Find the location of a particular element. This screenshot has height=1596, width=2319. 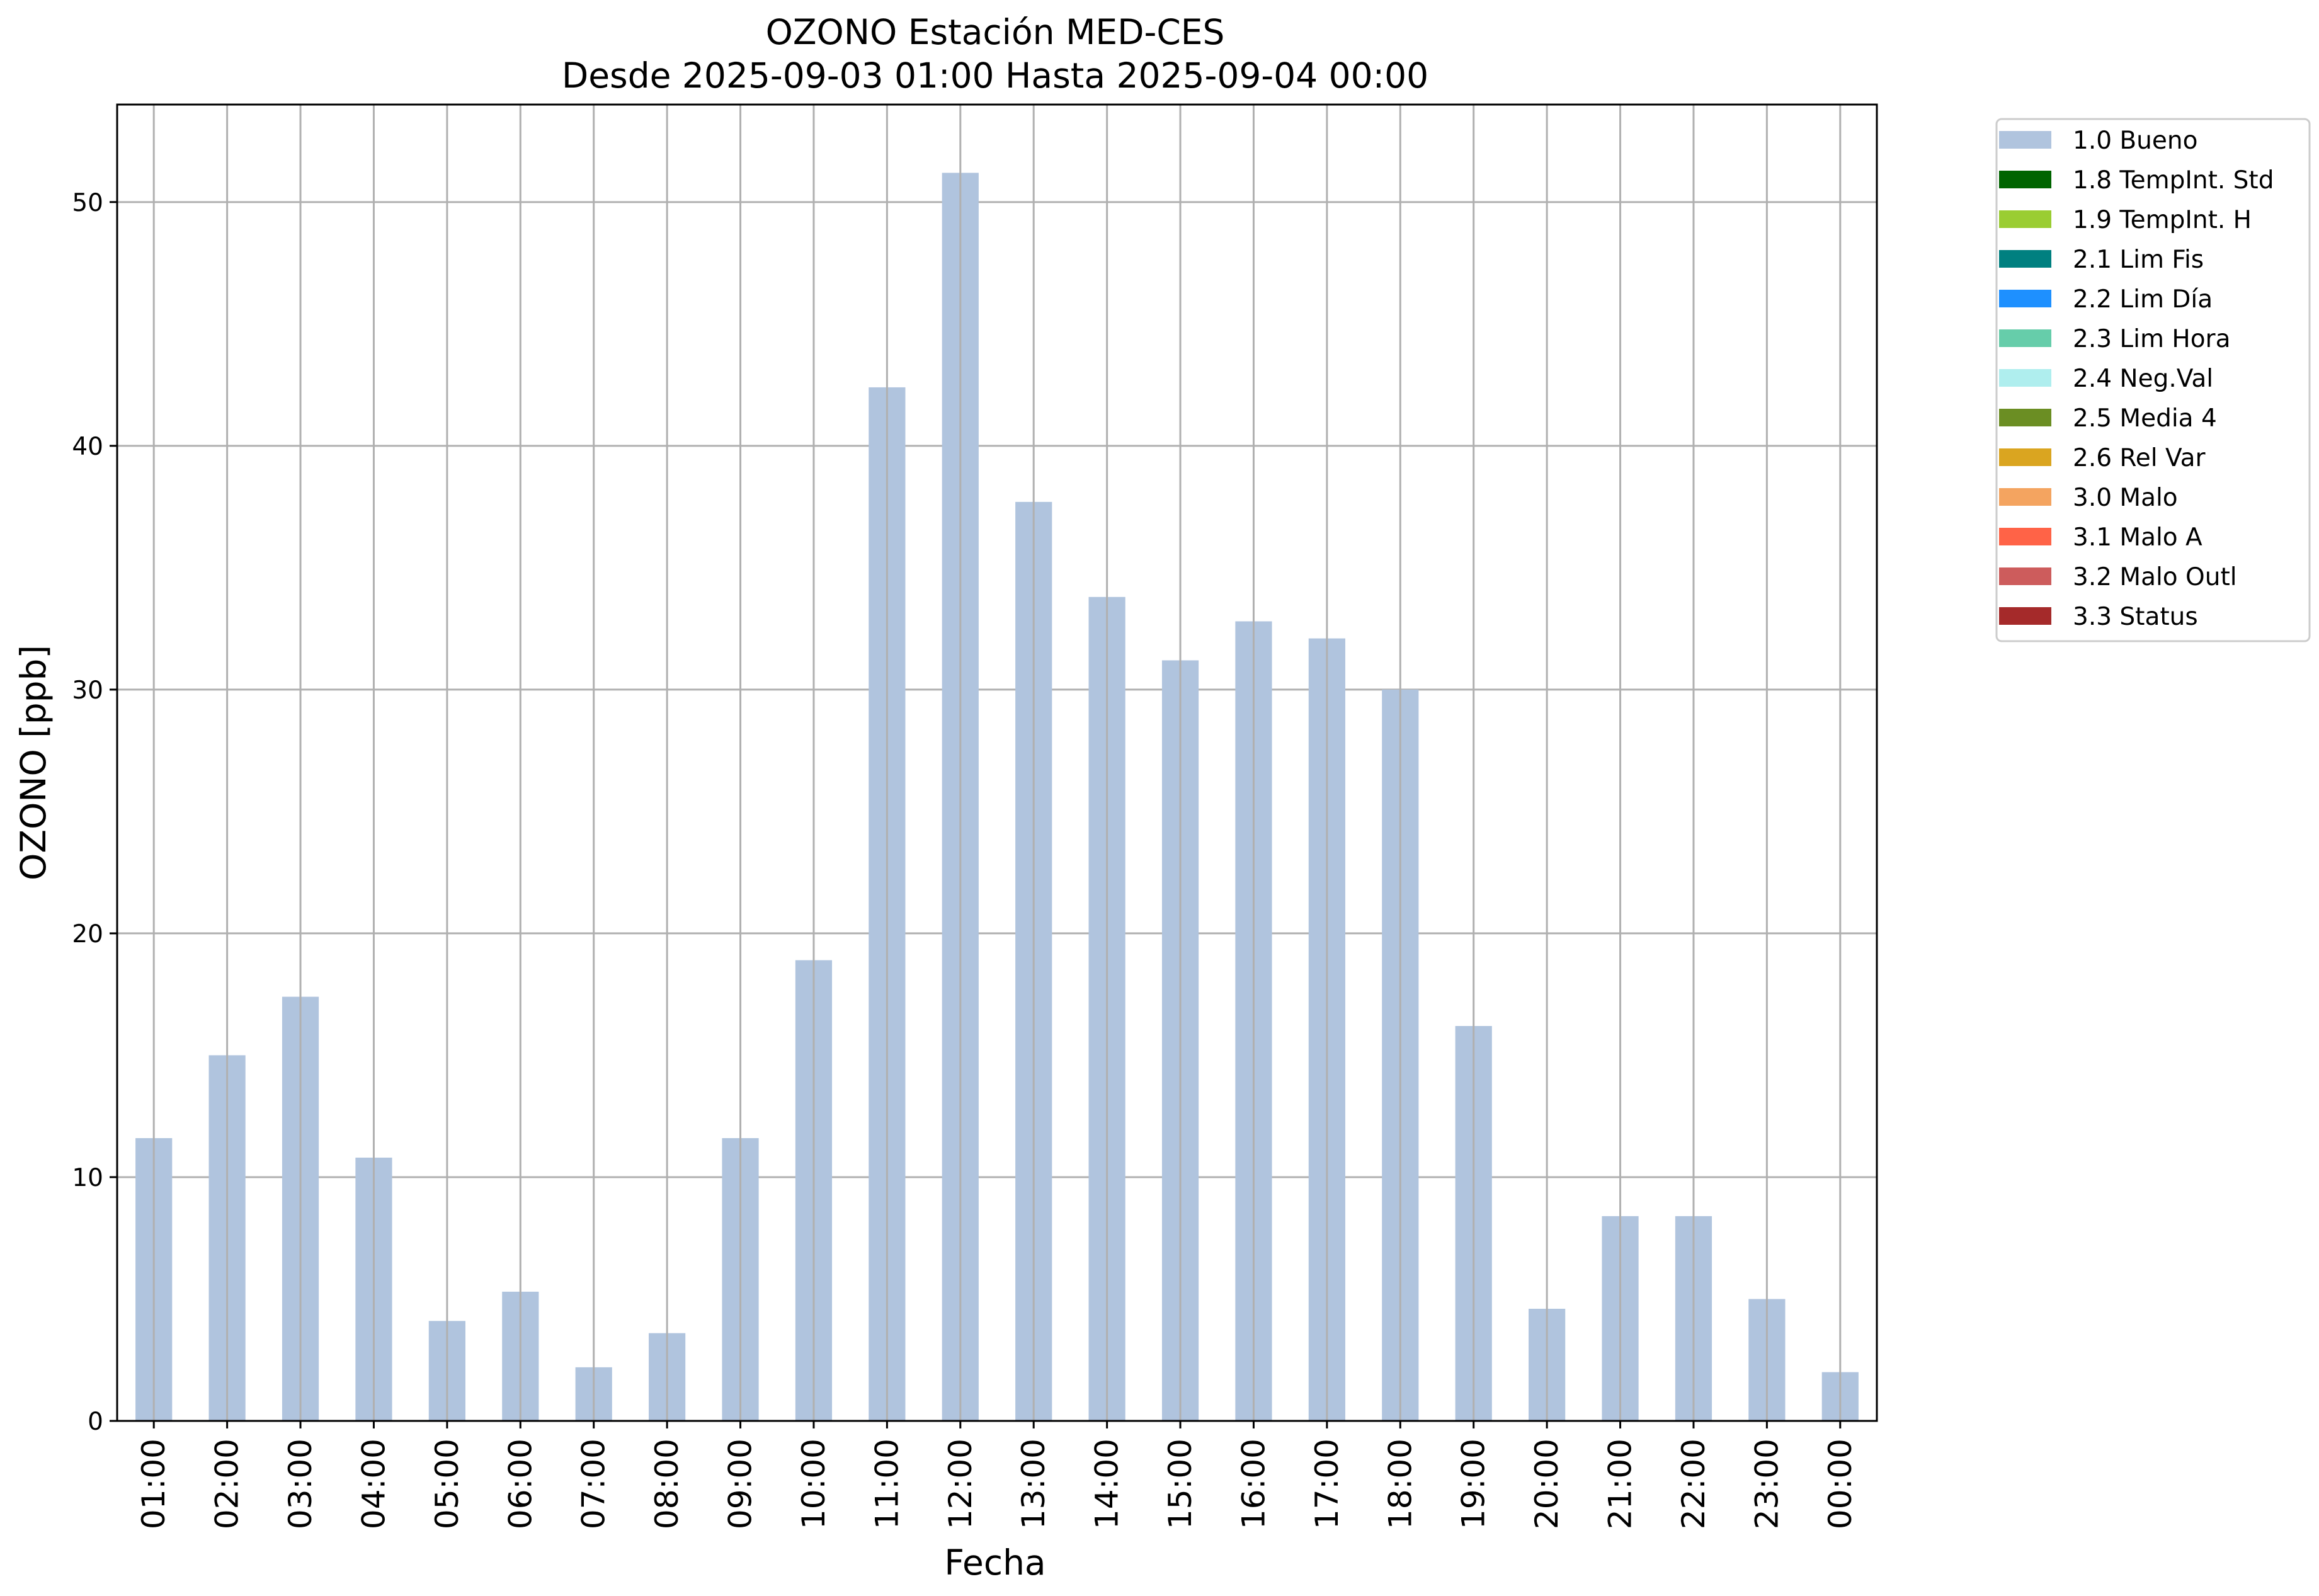

x-tick-label: 10:00 is located at coordinates (813, 1484).